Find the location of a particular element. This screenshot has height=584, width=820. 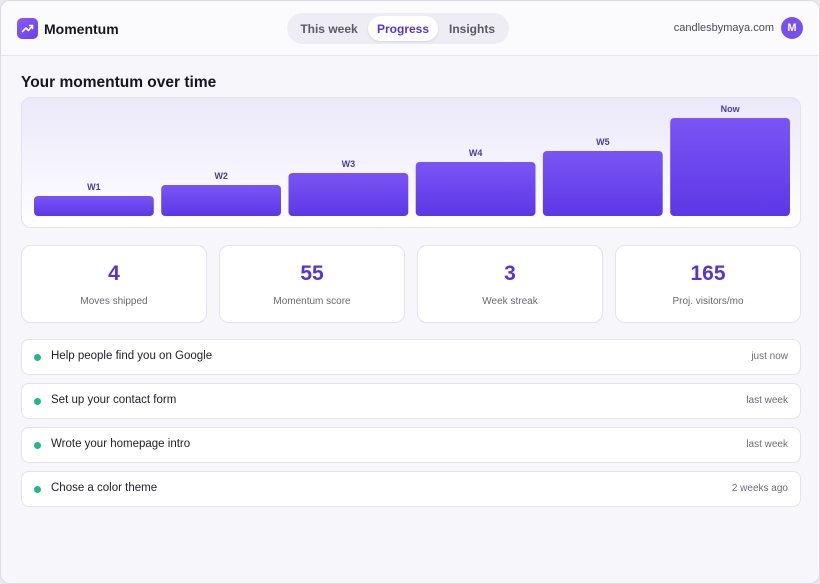

stat-projected-visitors: 165 Proj. visitors/mo is located at coordinates (708, 284).